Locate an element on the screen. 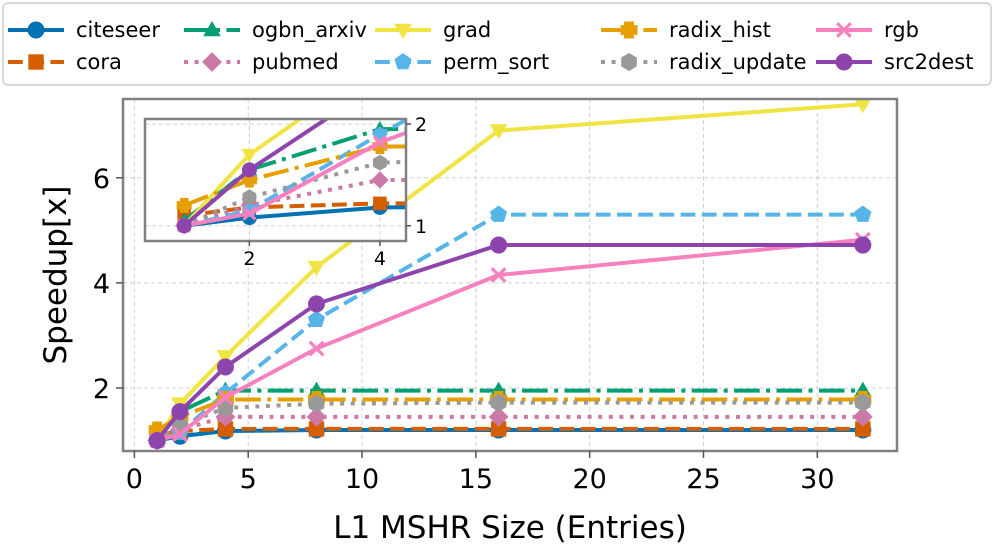 This screenshot has width=997, height=554. inset-point-cora is located at coordinates (380, 203).